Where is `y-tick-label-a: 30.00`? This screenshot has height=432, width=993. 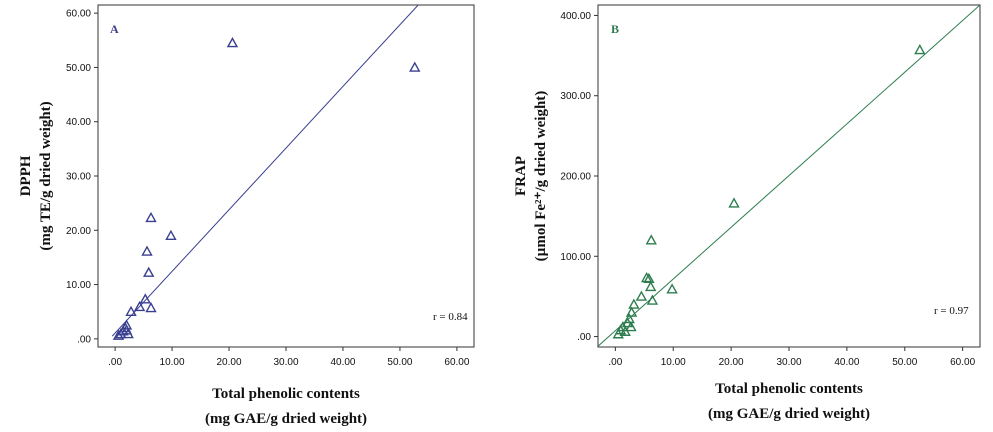 y-tick-label-a: 30.00 is located at coordinates (78, 177).